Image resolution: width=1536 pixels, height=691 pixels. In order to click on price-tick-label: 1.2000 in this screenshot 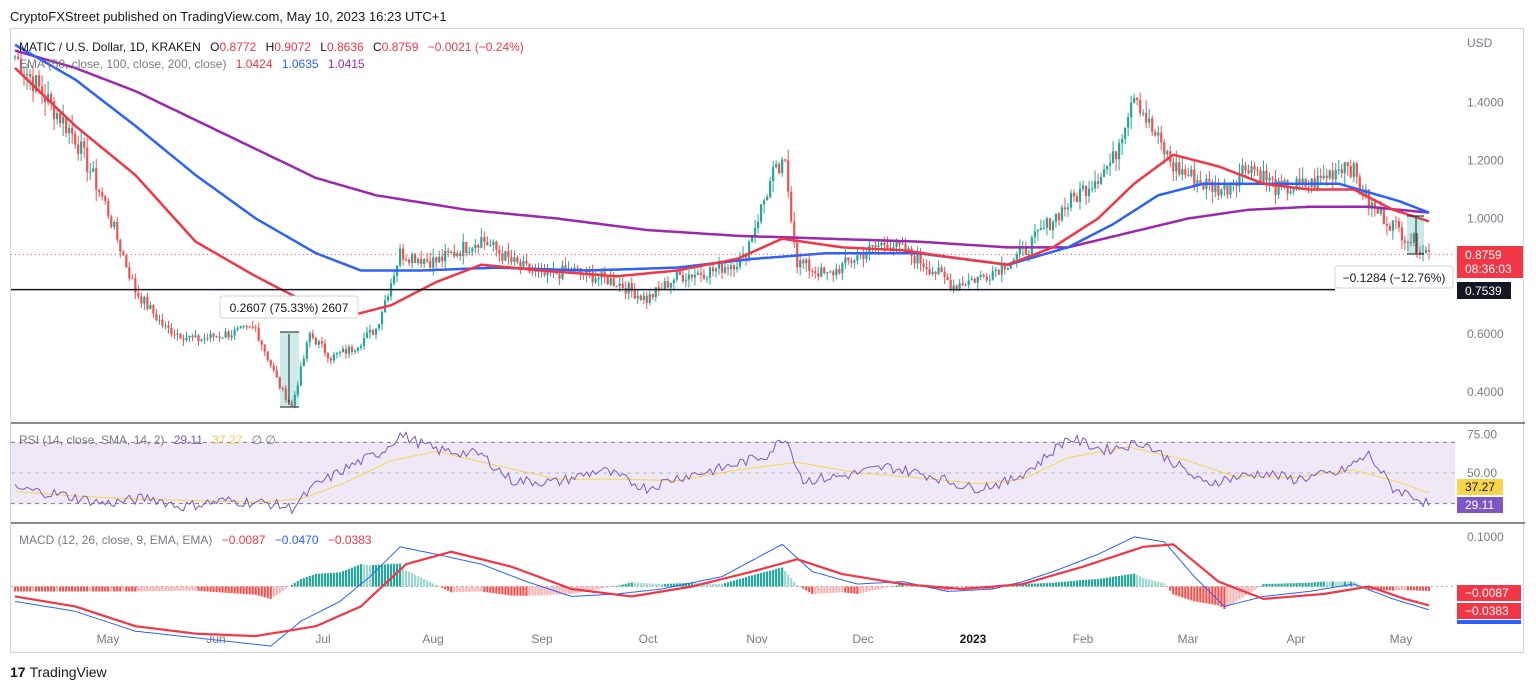, I will do `click(1485, 161)`.